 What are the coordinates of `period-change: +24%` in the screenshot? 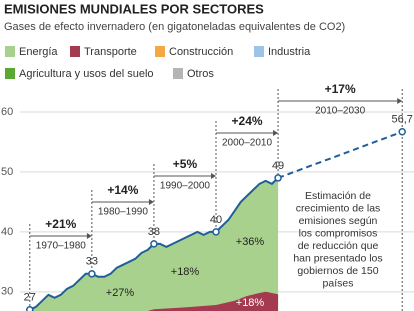 It's located at (247, 121).